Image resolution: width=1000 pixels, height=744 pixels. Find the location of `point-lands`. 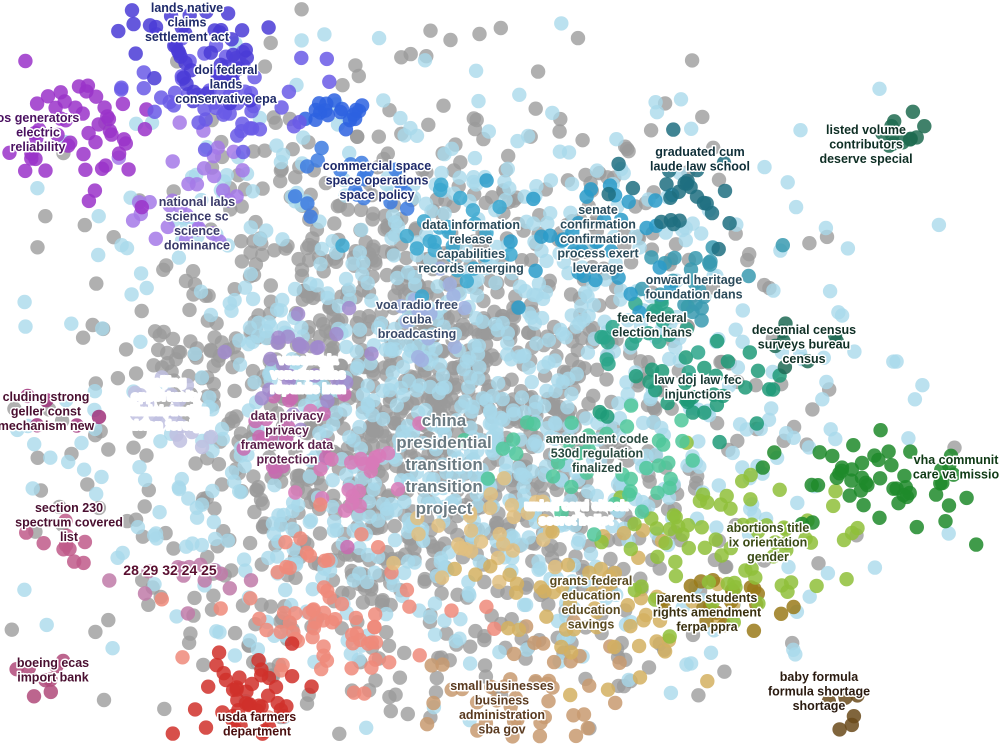

point-lands is located at coordinates (228, 13).